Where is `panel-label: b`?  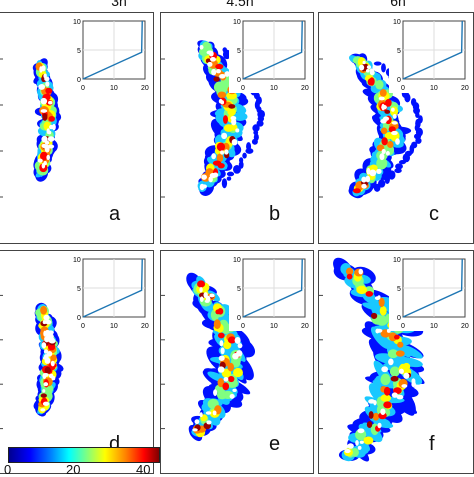
panel-label: b is located at coordinates (275, 214).